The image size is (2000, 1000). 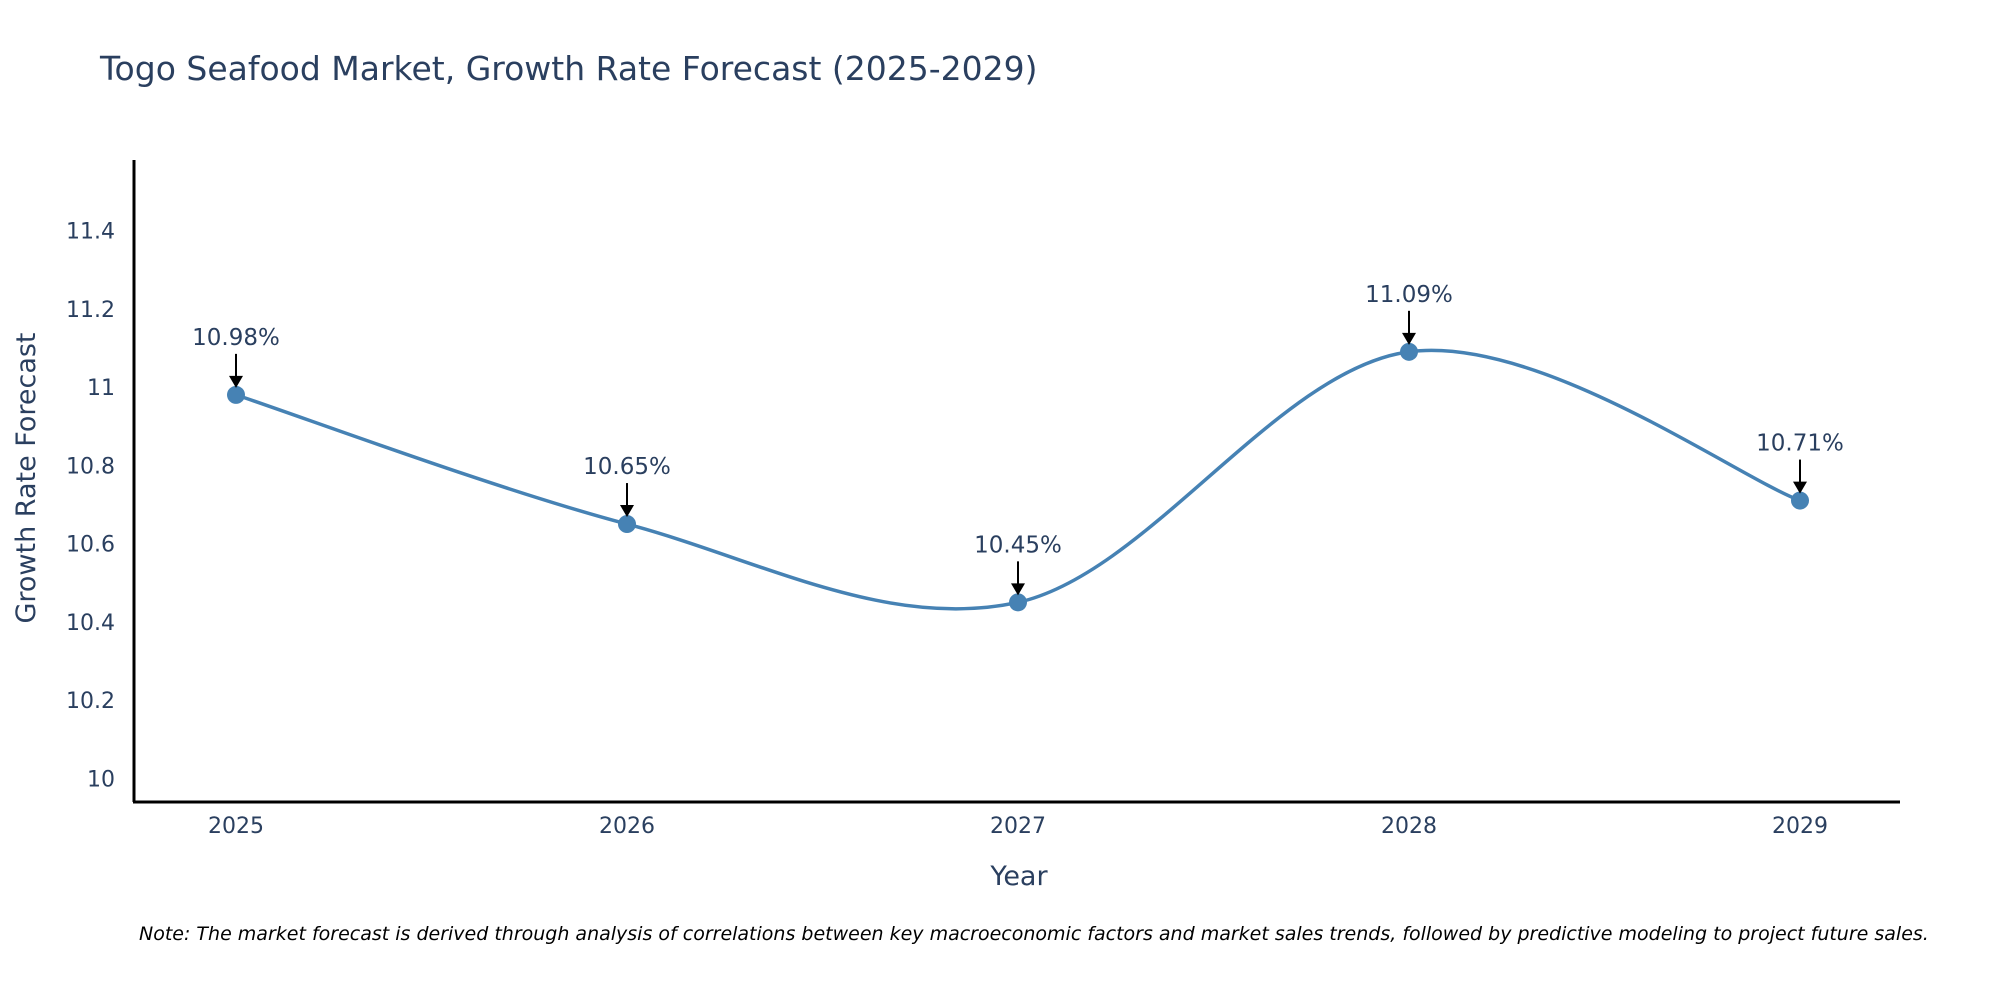 What do you see at coordinates (90, 231) in the screenshot?
I see `y-tick-label: 11.4` at bounding box center [90, 231].